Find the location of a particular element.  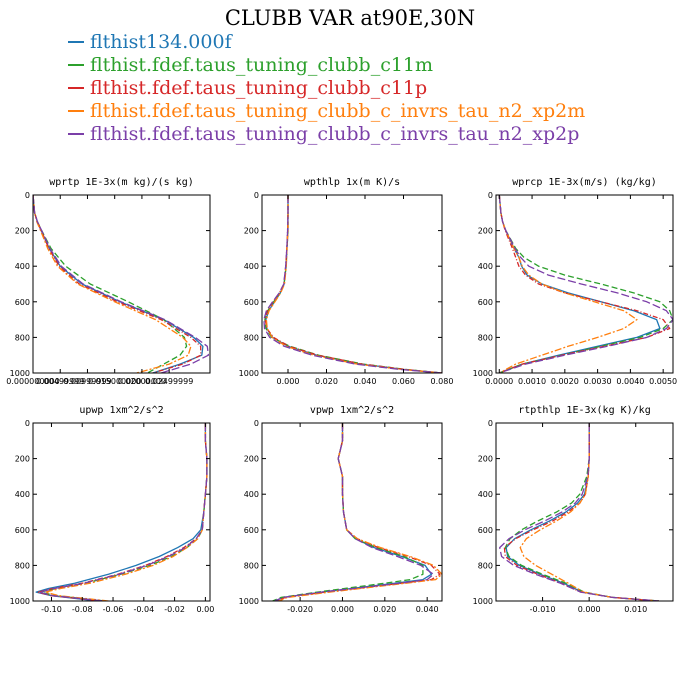

legend-item: flthist.fdef.taus_tuning_clubb_c11p is located at coordinates (326, 87).